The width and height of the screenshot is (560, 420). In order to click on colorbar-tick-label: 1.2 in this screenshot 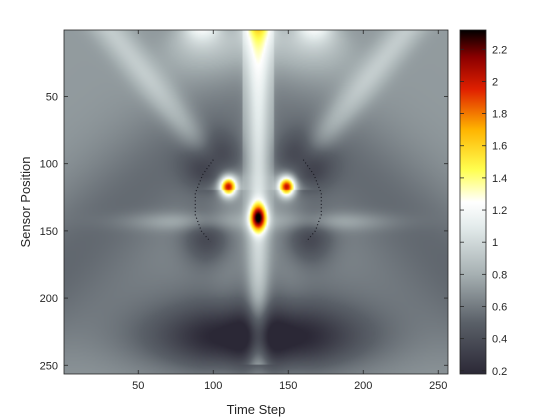, I will do `click(499, 211)`.